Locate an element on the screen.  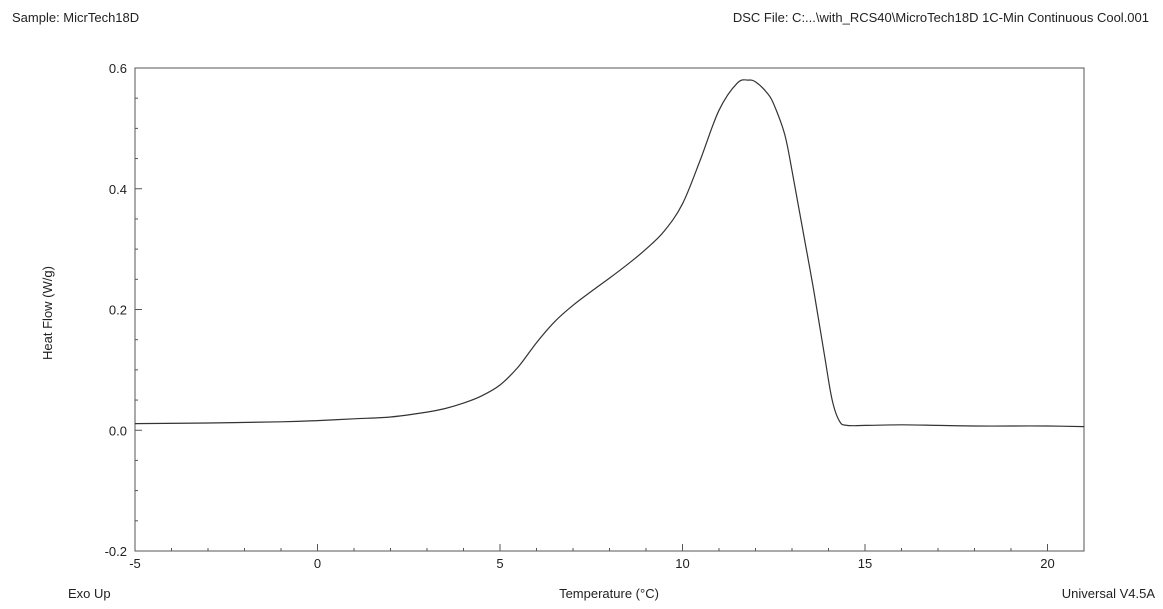
y-axis-label: Heat Flow (W/g) is located at coordinates (47, 313).